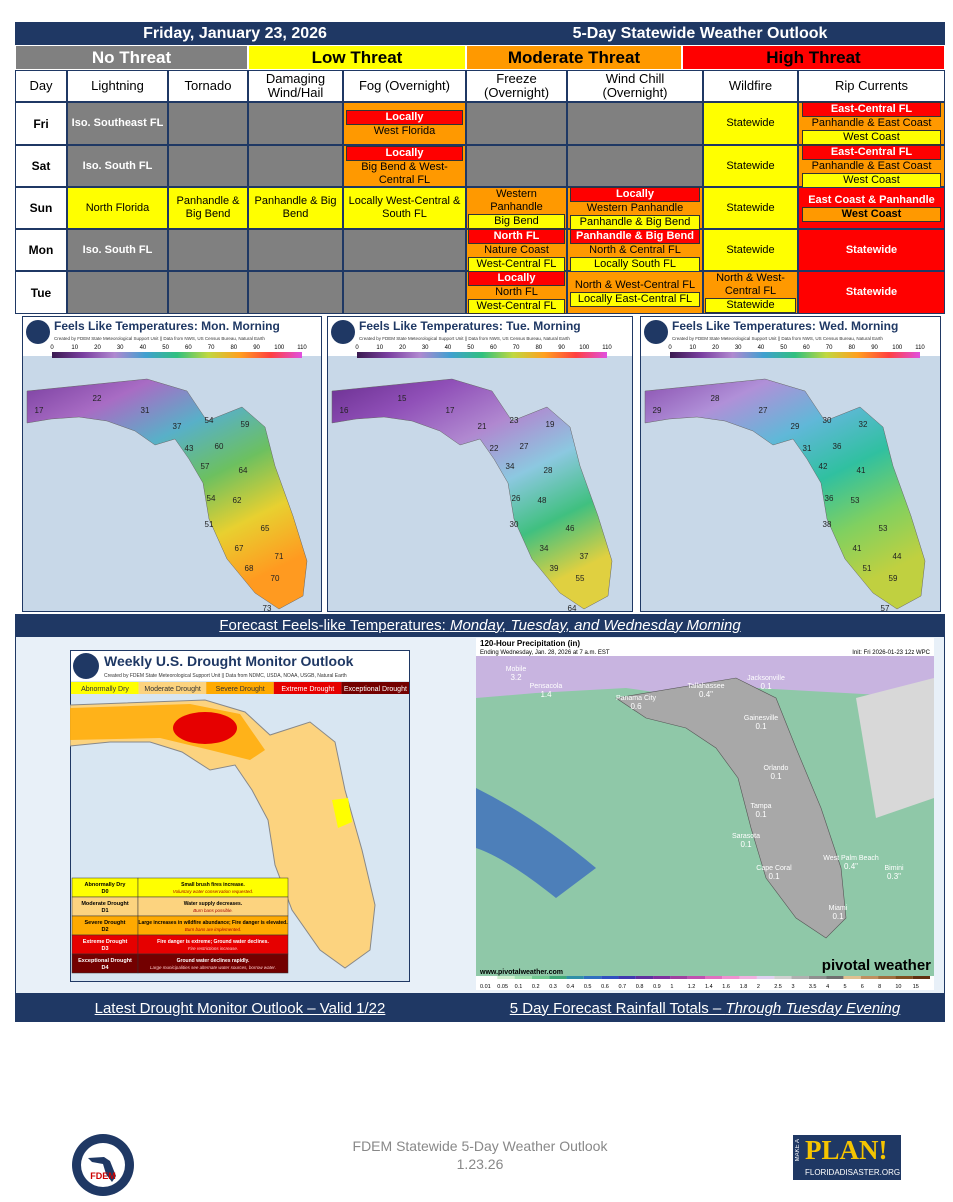  Describe the element at coordinates (117, 208) in the screenshot. I see `threat-cell: North Florida` at that location.